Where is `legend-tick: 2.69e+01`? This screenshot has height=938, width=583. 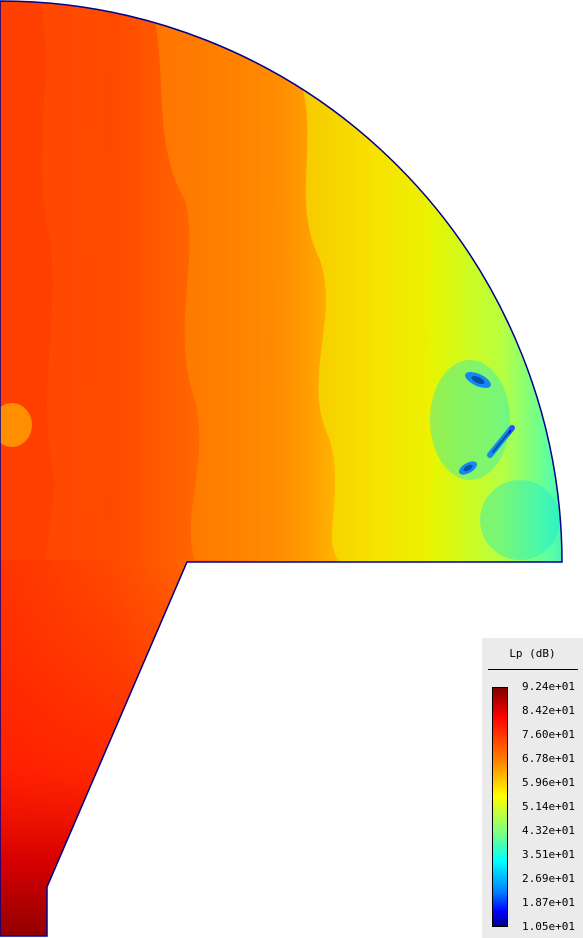 legend-tick: 2.69e+01 is located at coordinates (548, 878).